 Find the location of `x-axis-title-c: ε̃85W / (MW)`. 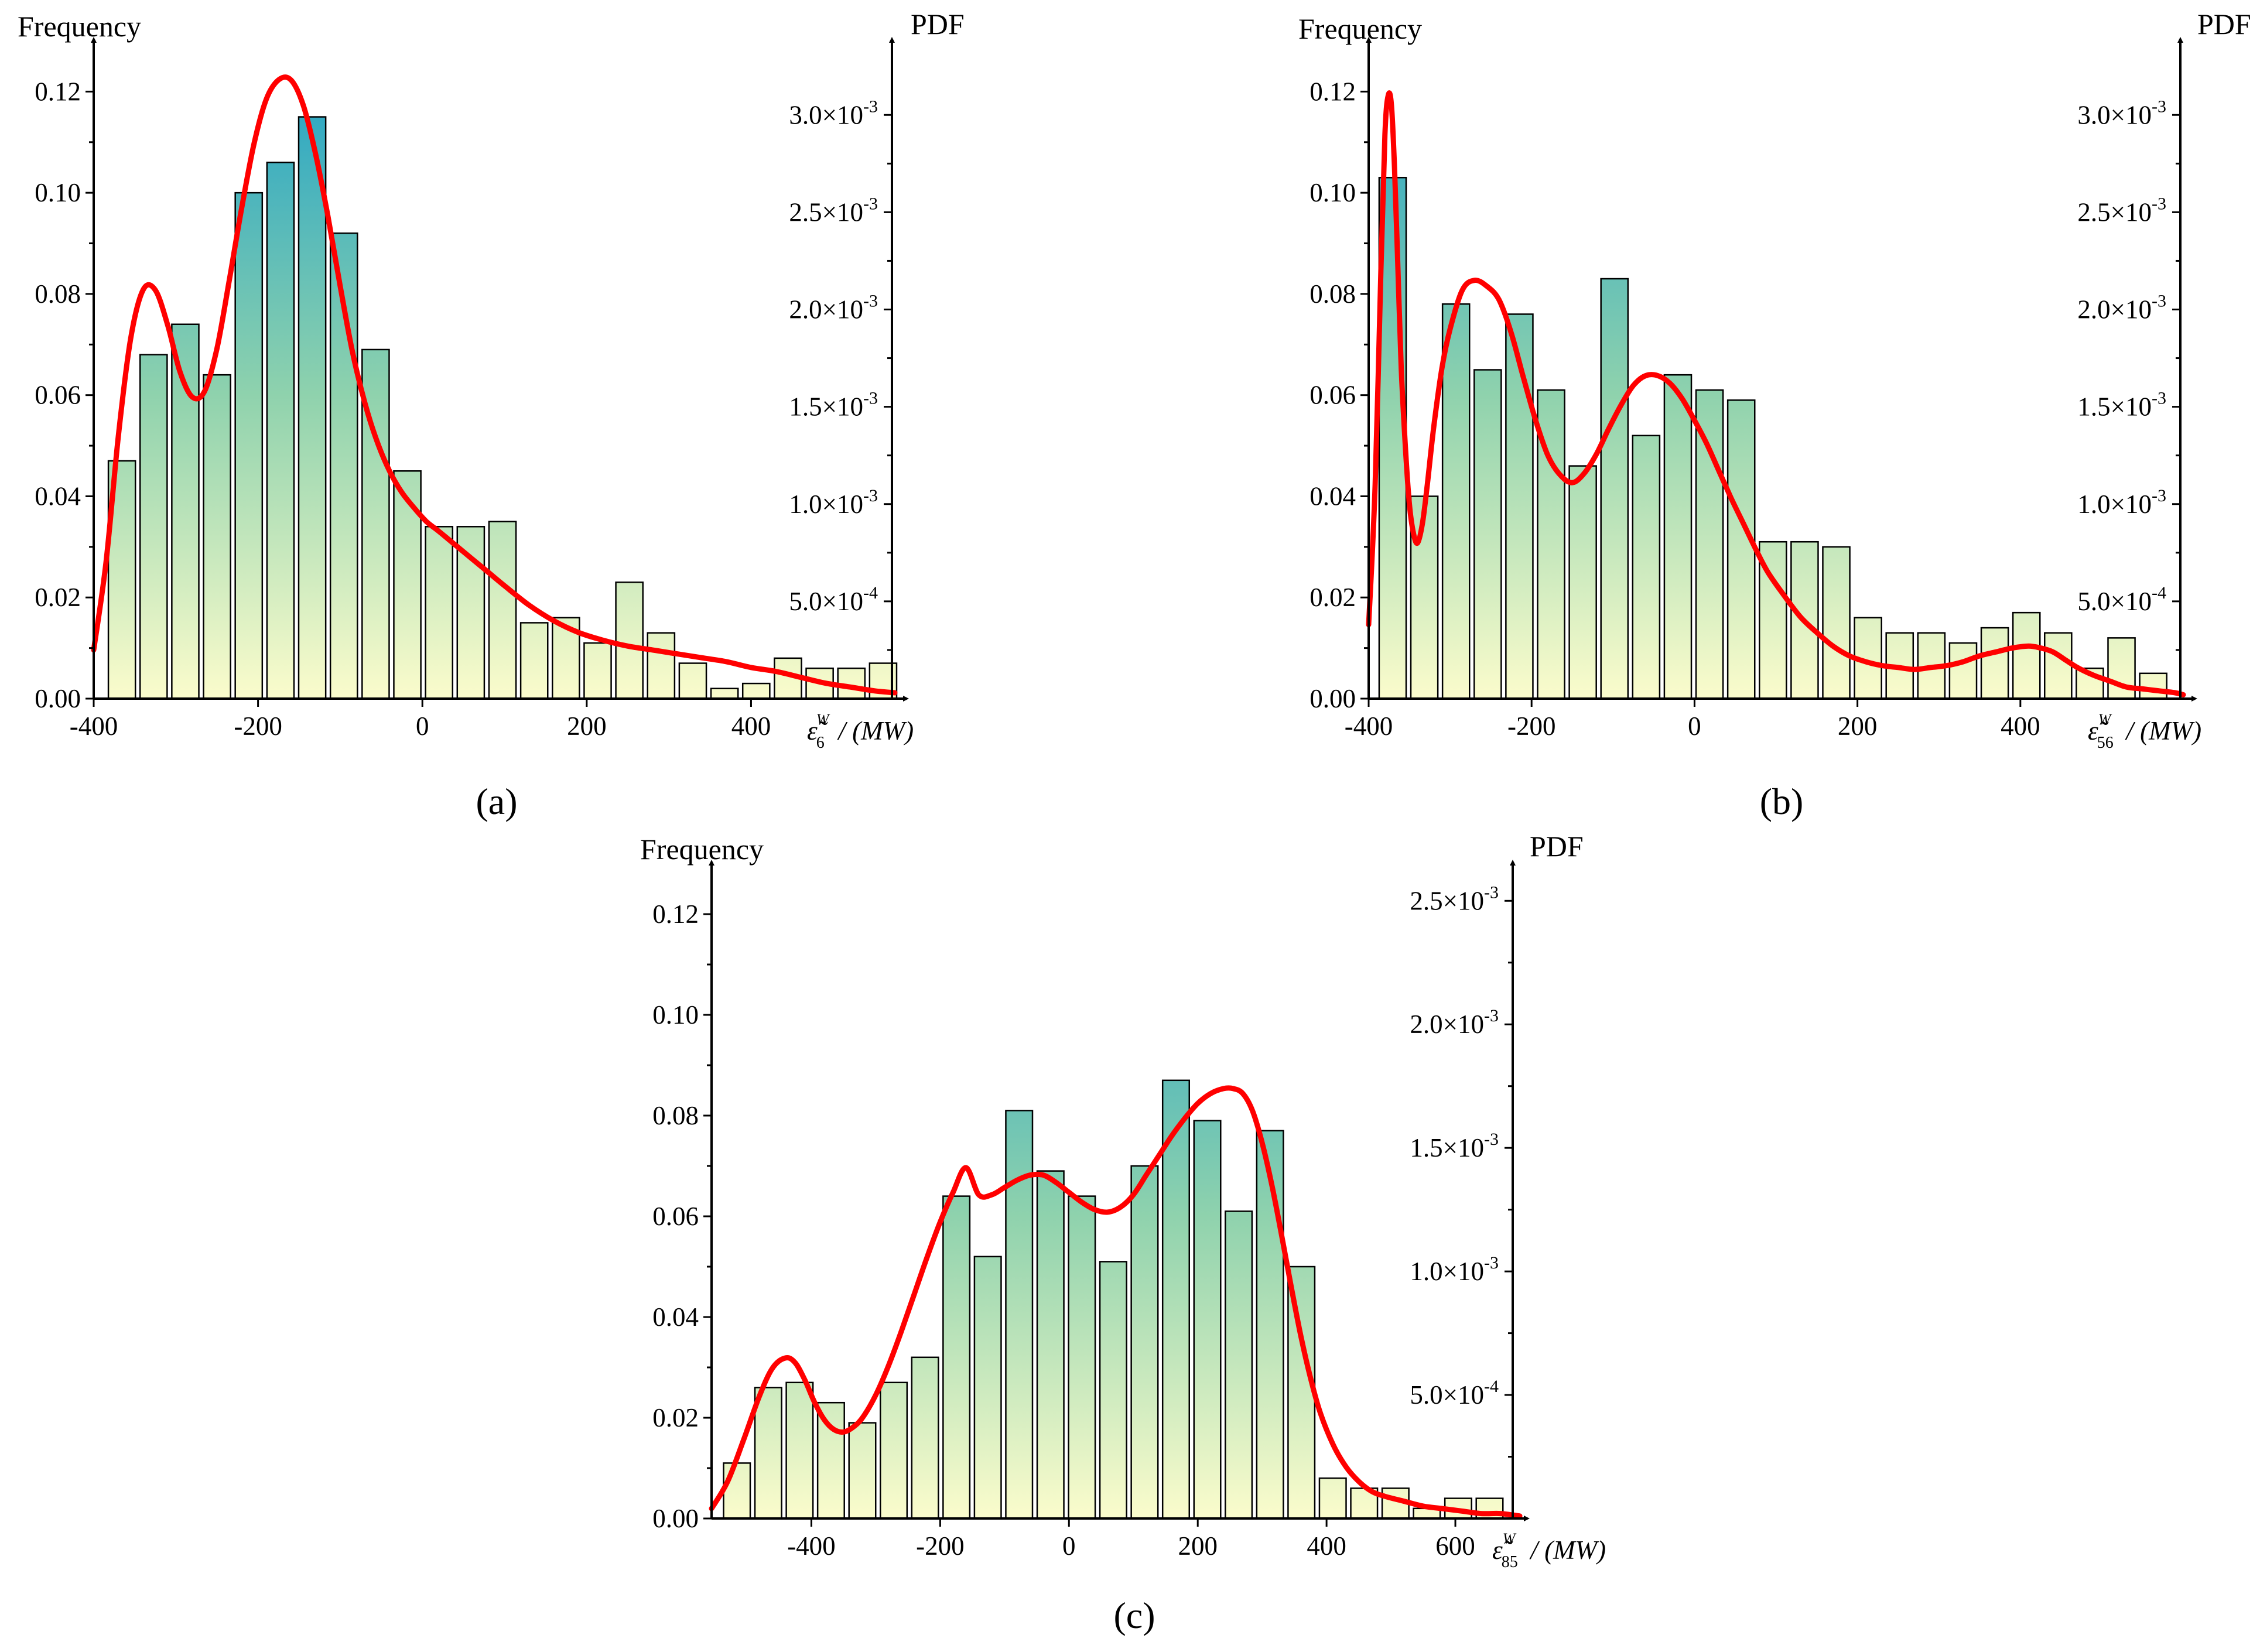

x-axis-title-c: ε̃85W / (MW) is located at coordinates (1549, 1550).